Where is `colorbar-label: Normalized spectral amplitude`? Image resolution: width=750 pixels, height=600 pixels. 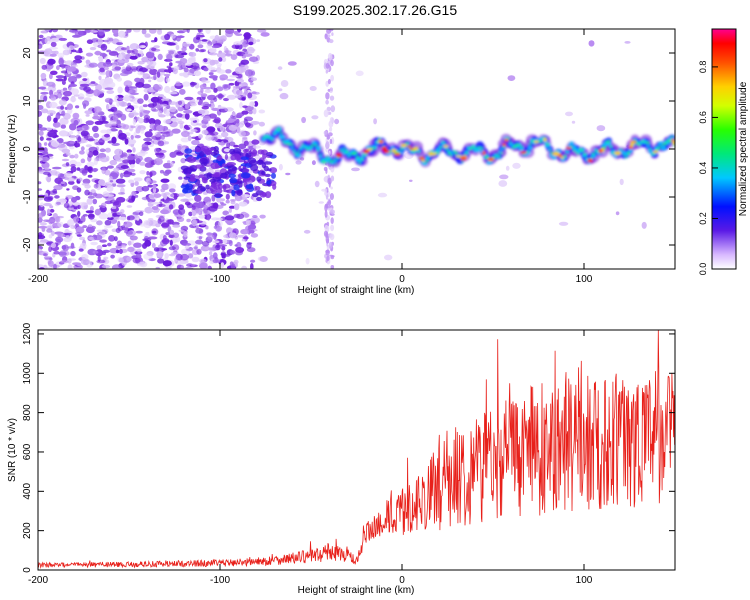
colorbar-label: Normalized spectral amplitude is located at coordinates (743, 148).